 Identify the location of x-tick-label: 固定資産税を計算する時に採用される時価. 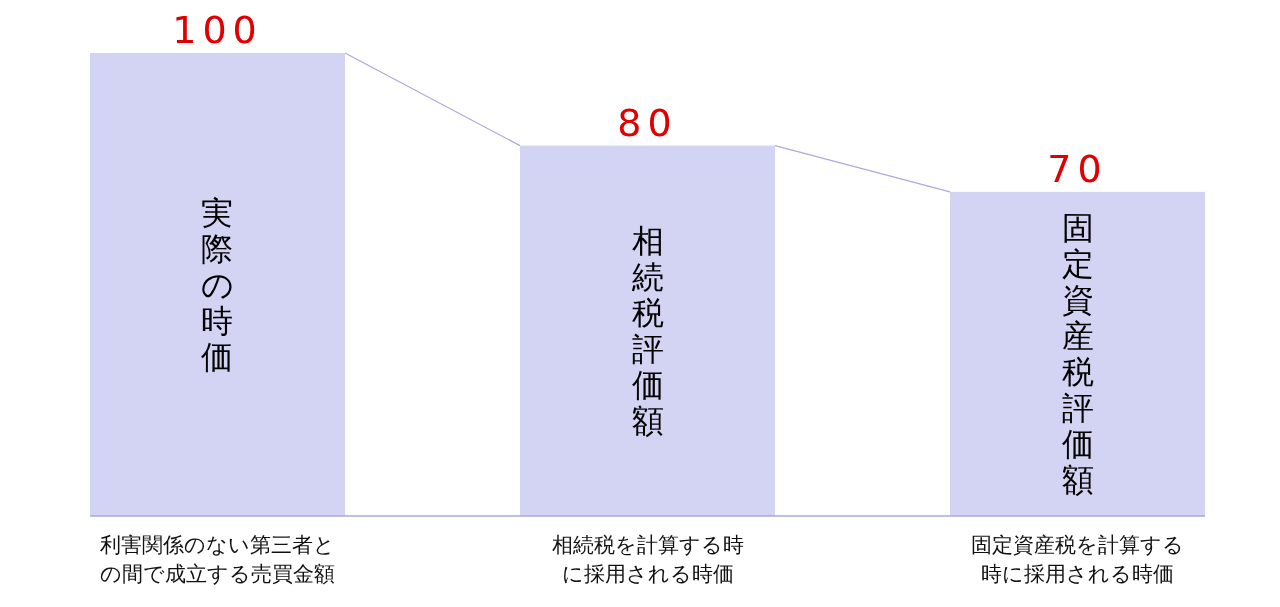
(1077, 559).